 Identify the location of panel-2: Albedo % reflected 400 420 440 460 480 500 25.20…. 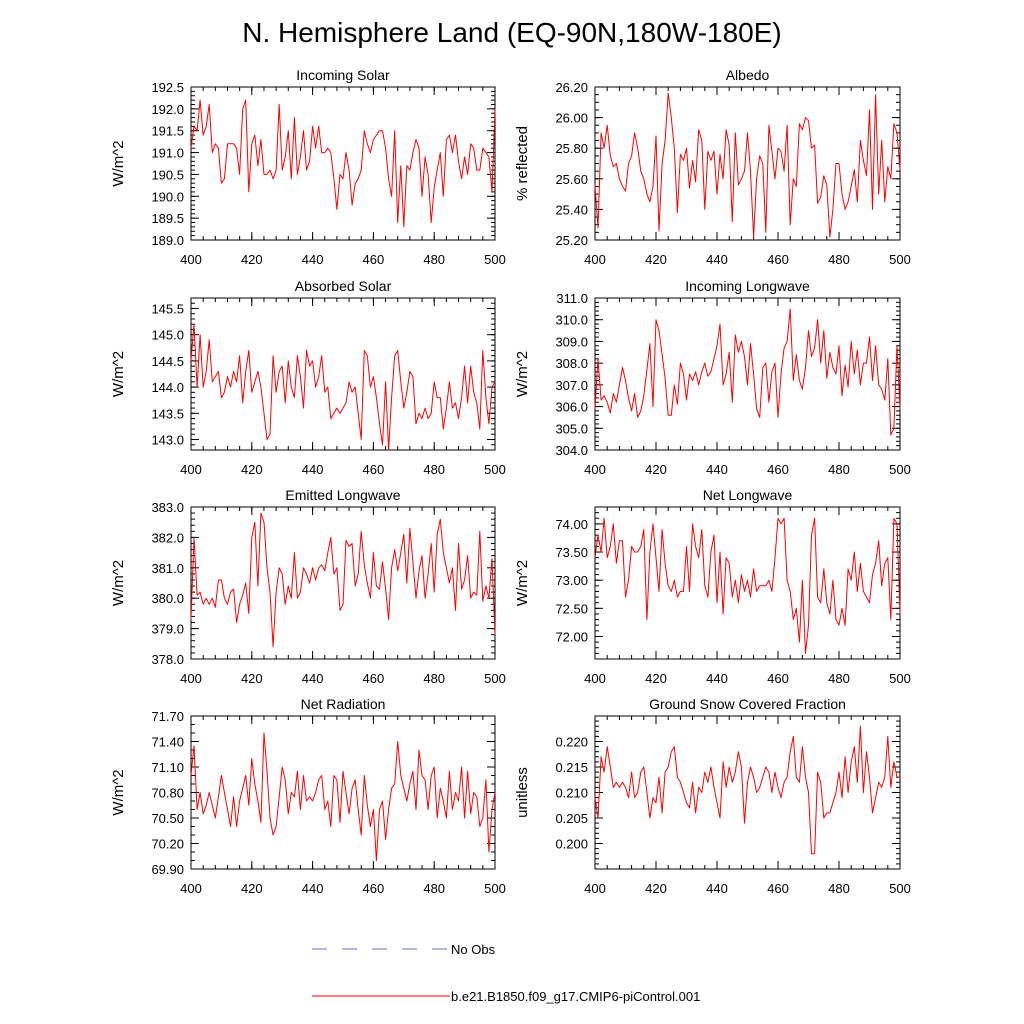
(712, 167).